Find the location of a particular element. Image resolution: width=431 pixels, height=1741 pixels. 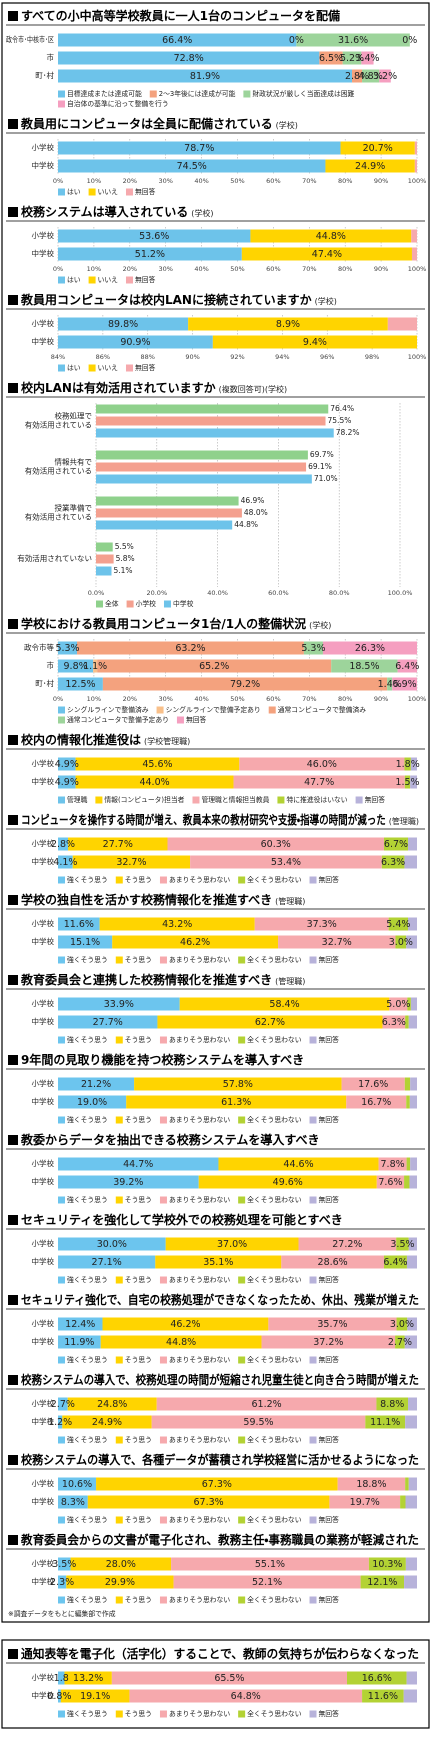

value-label: 3.0% is located at coordinates (402, 1324).